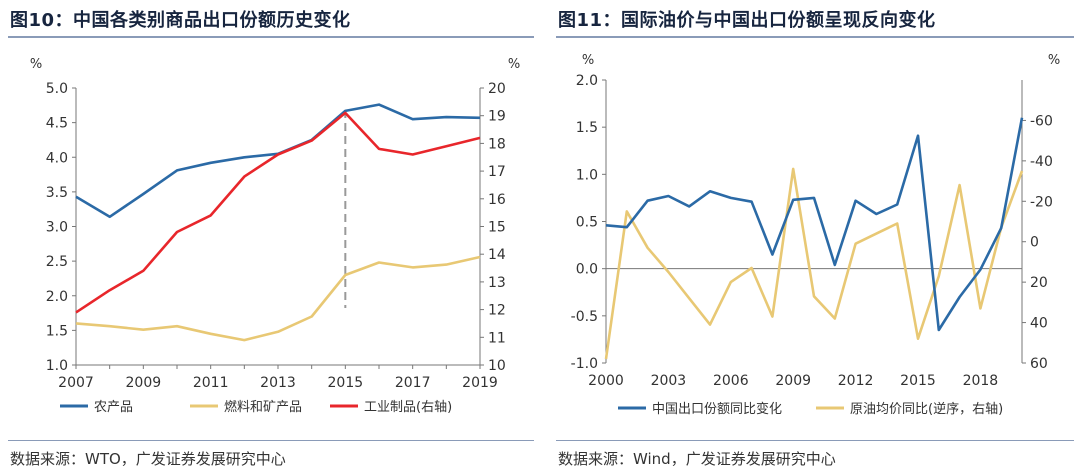 The image size is (1080, 472). I want to click on right-y-tick-label: 17, so click(497, 172).